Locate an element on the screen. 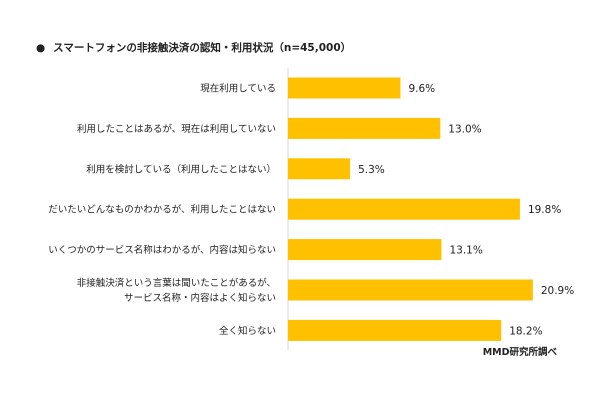  category-label: いくつかのサービス名称はわかるが、内容は知らない is located at coordinates (162, 250).